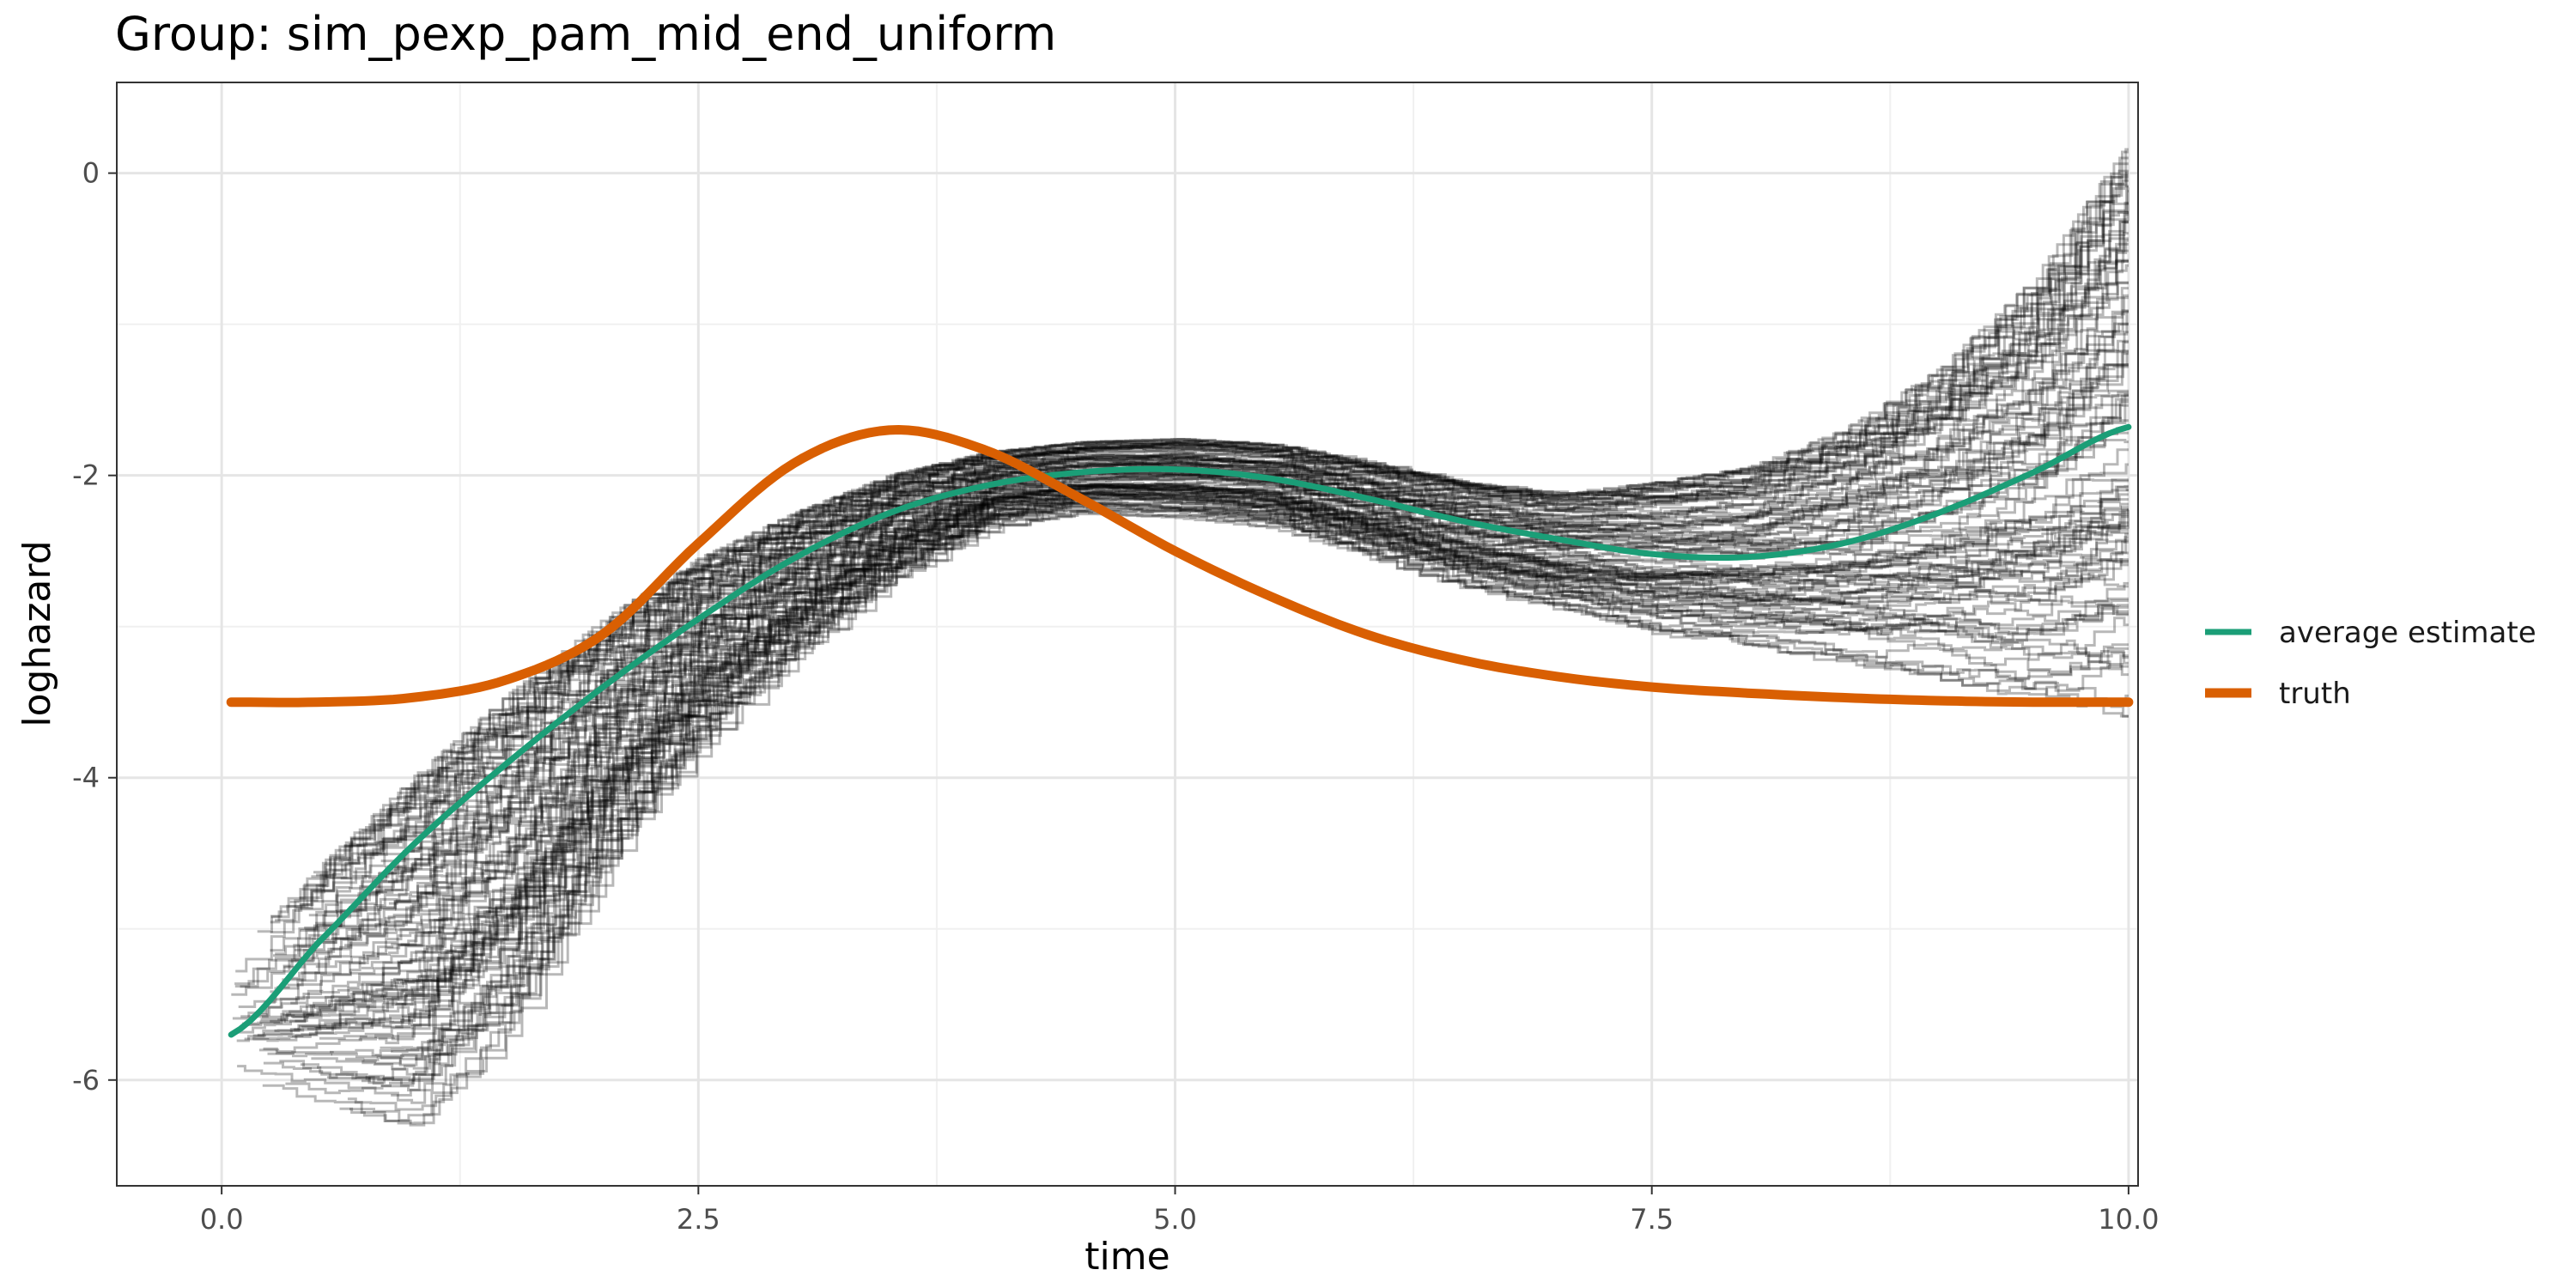  What do you see at coordinates (222, 1219) in the screenshot?
I see `x-tick-label: 0.0` at bounding box center [222, 1219].